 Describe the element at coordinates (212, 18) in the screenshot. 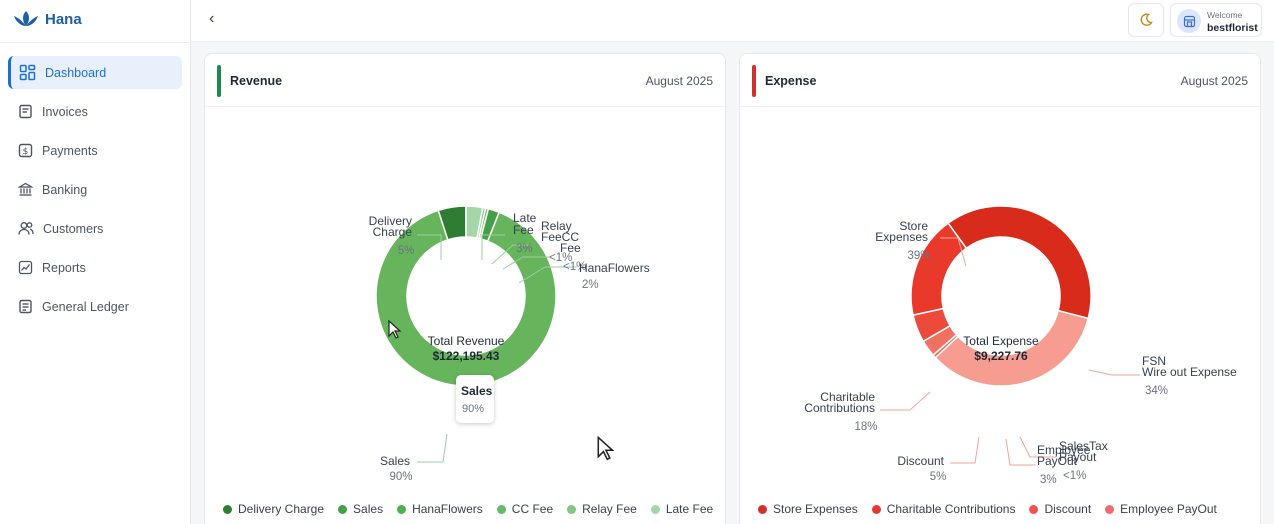

I see `collapse-sidebar-button: ‹` at that location.